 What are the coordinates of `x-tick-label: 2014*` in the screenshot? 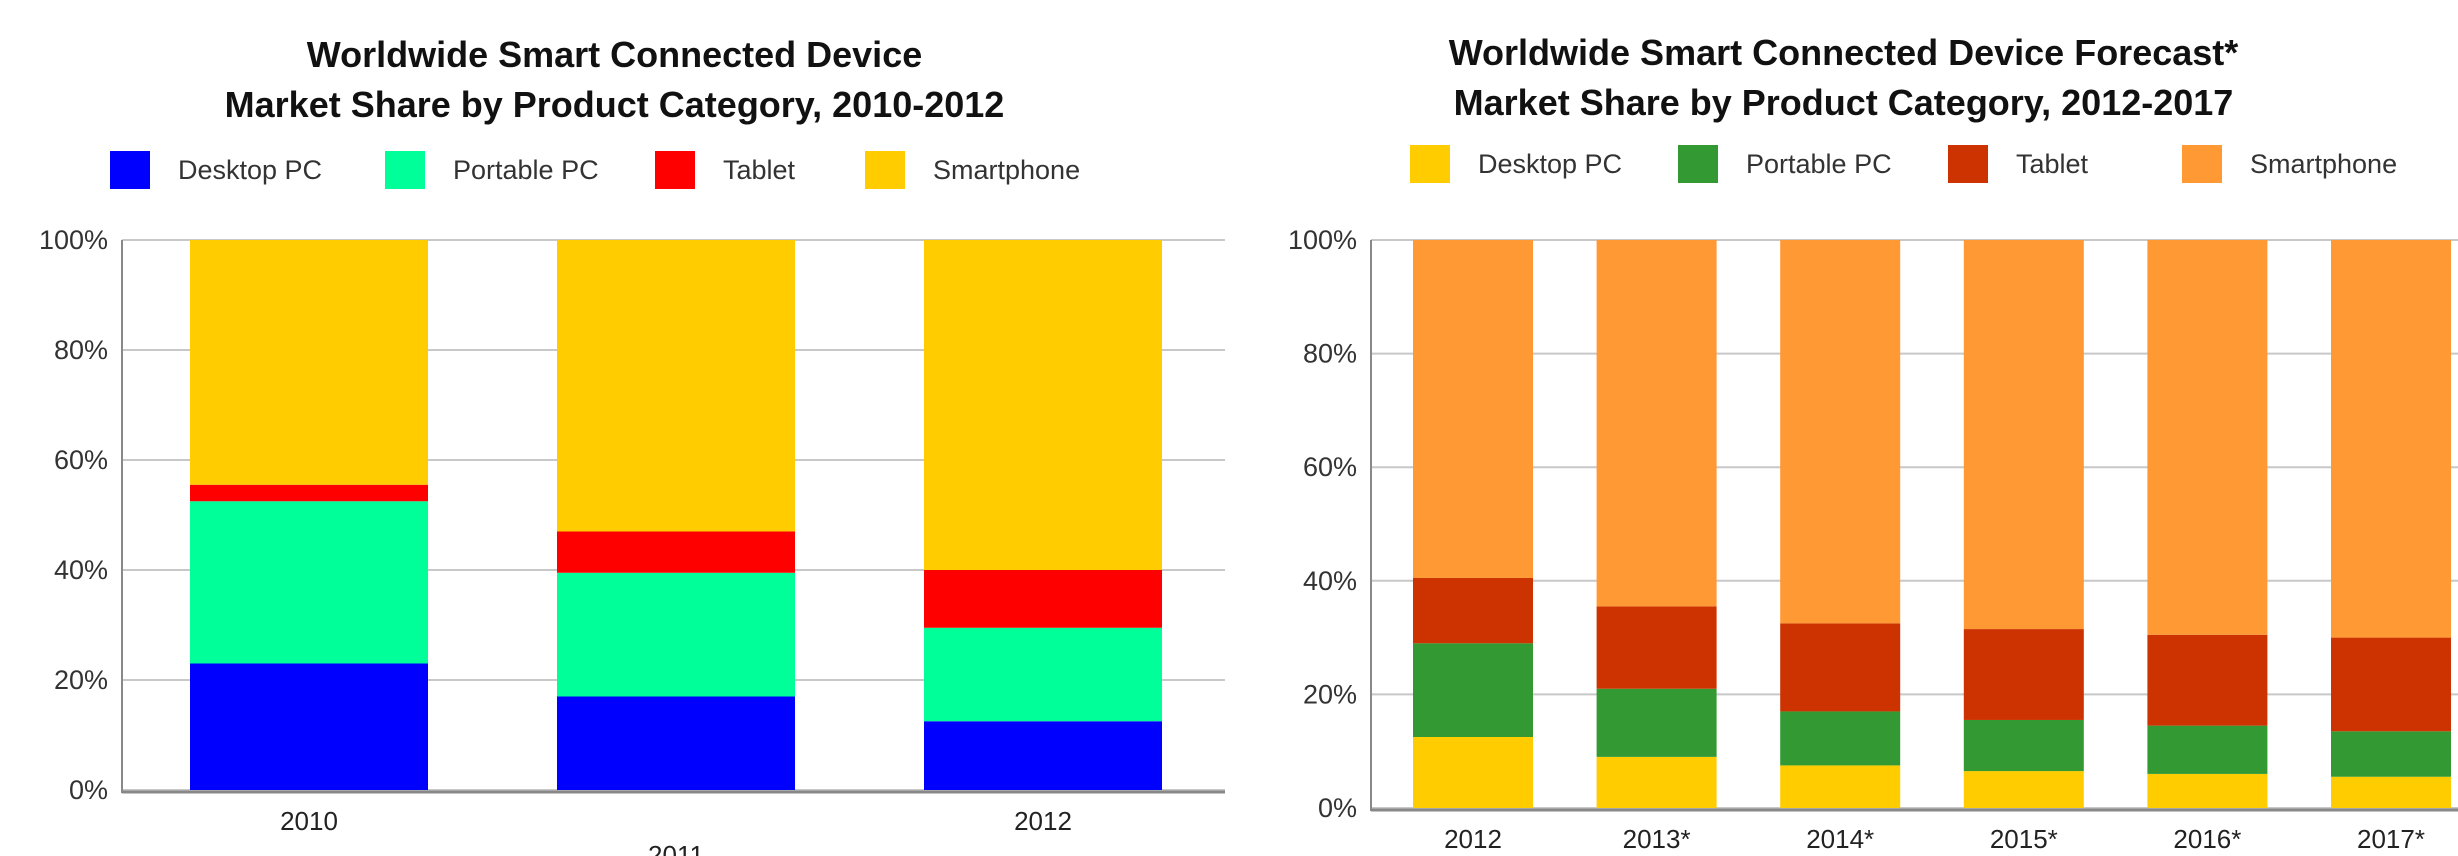 It's located at (1840, 839).